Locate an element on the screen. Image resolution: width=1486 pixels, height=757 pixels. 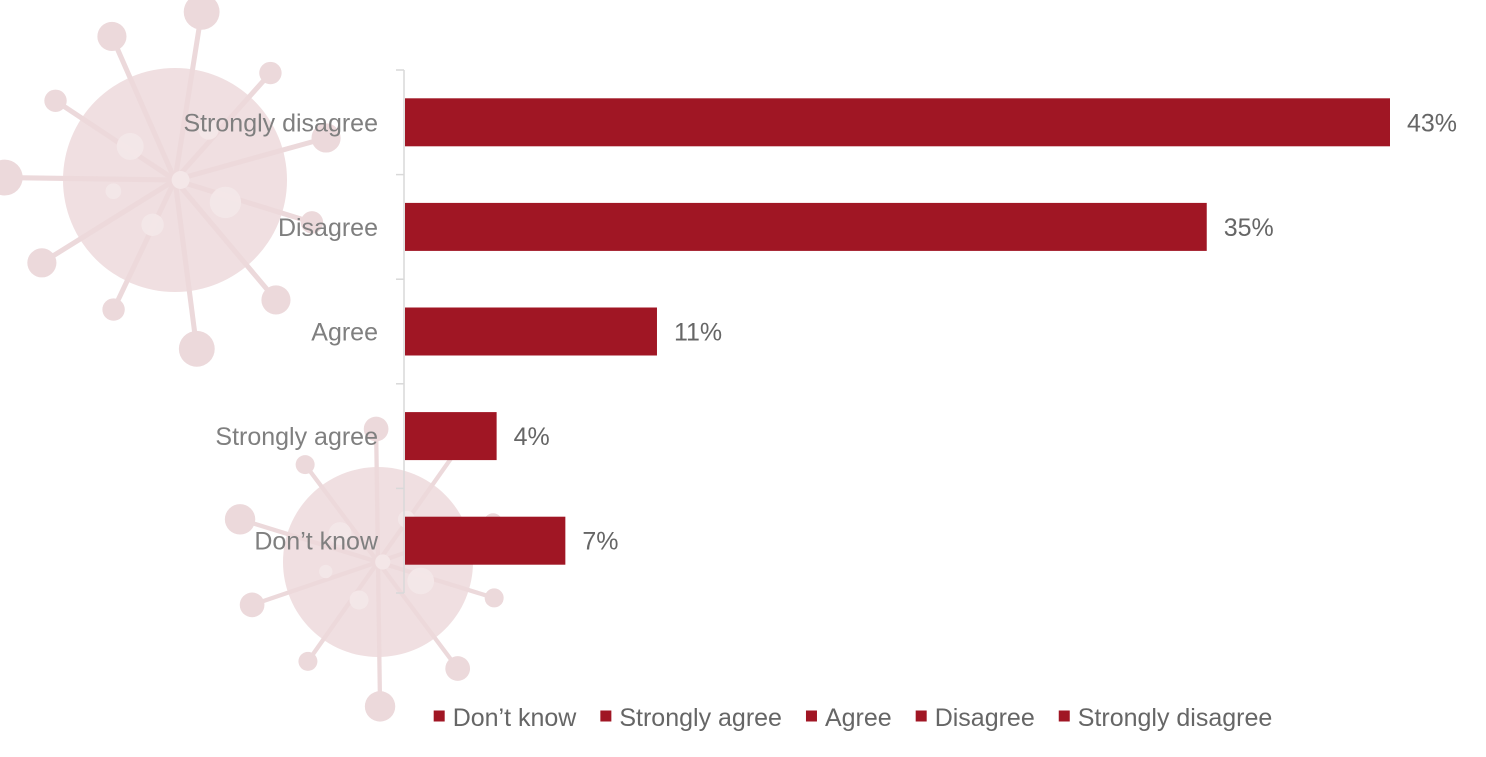
y-axis is located at coordinates (400, 331).